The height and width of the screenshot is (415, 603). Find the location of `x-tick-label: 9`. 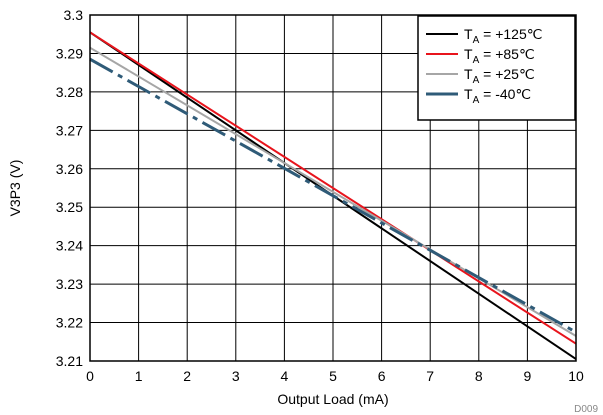

x-tick-label: 9 is located at coordinates (528, 376).